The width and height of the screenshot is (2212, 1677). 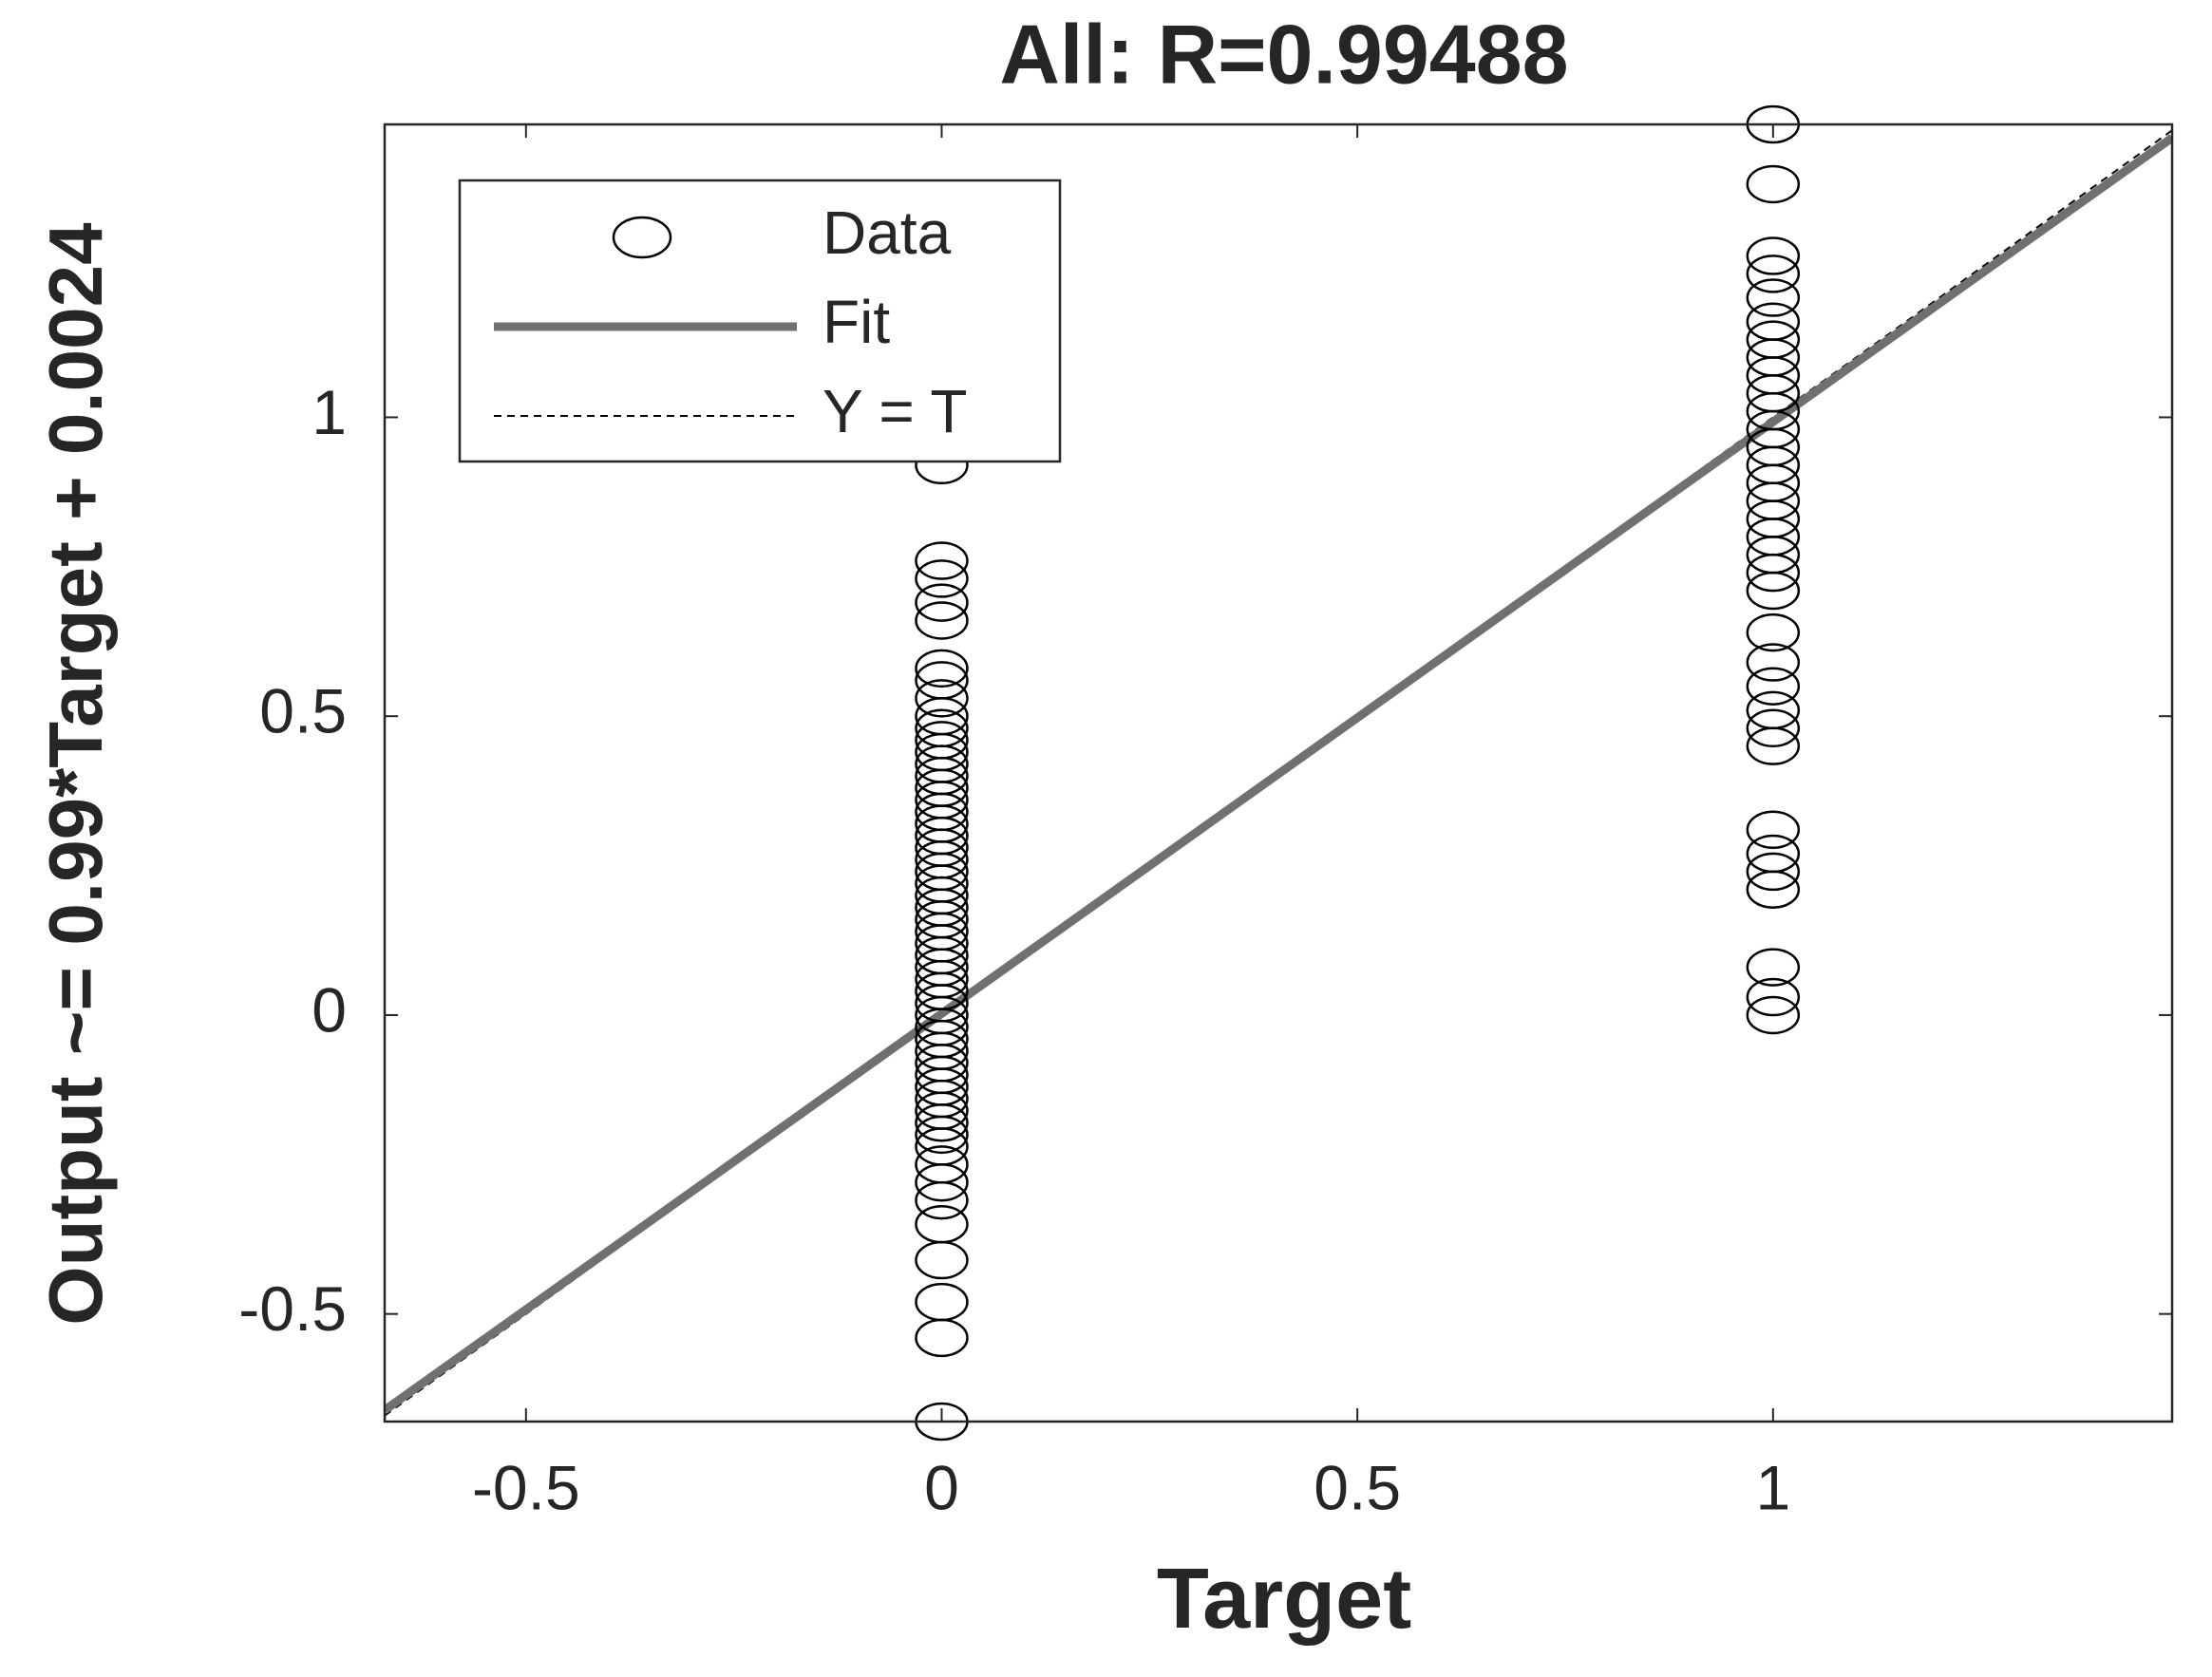 I want to click on x-axis-label: Target, so click(x=1284, y=1599).